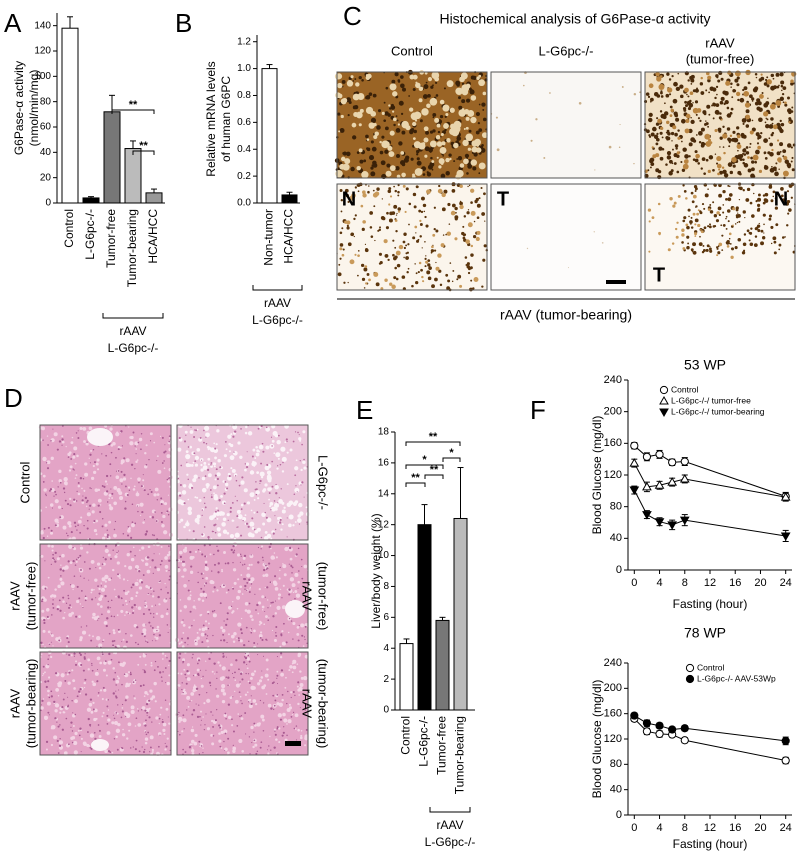 The width and height of the screenshot is (800, 852). I want to click on legend-marker, so click(664, 413).